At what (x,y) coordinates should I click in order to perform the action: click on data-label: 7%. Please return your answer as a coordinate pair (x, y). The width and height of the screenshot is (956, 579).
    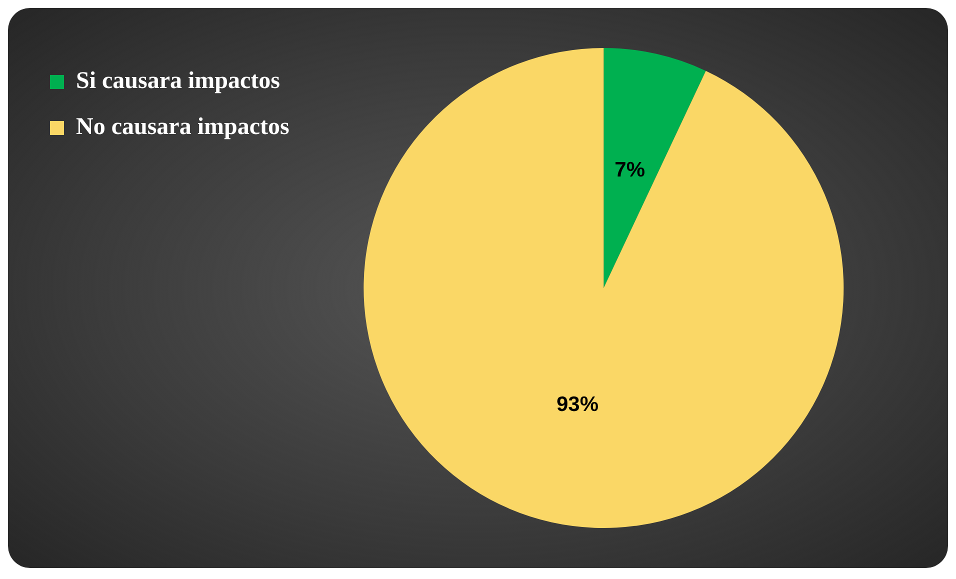
    Looking at the image, I should click on (630, 170).